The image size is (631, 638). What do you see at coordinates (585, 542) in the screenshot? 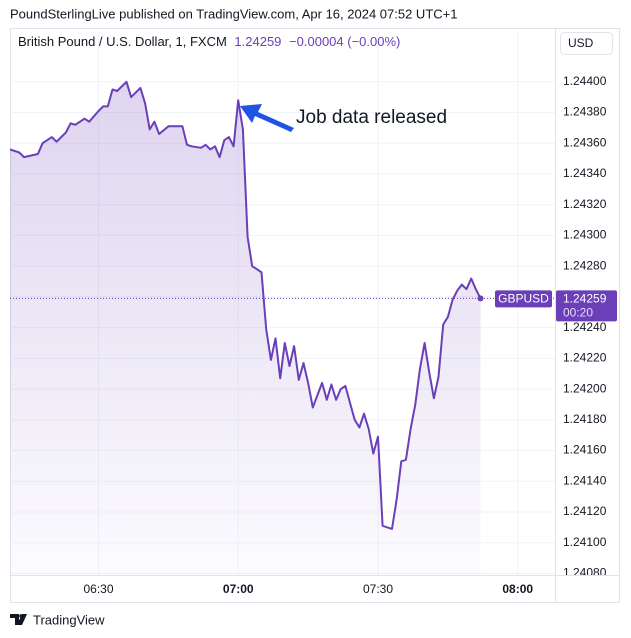
I see `y-tick-label: 1.24100` at bounding box center [585, 542].